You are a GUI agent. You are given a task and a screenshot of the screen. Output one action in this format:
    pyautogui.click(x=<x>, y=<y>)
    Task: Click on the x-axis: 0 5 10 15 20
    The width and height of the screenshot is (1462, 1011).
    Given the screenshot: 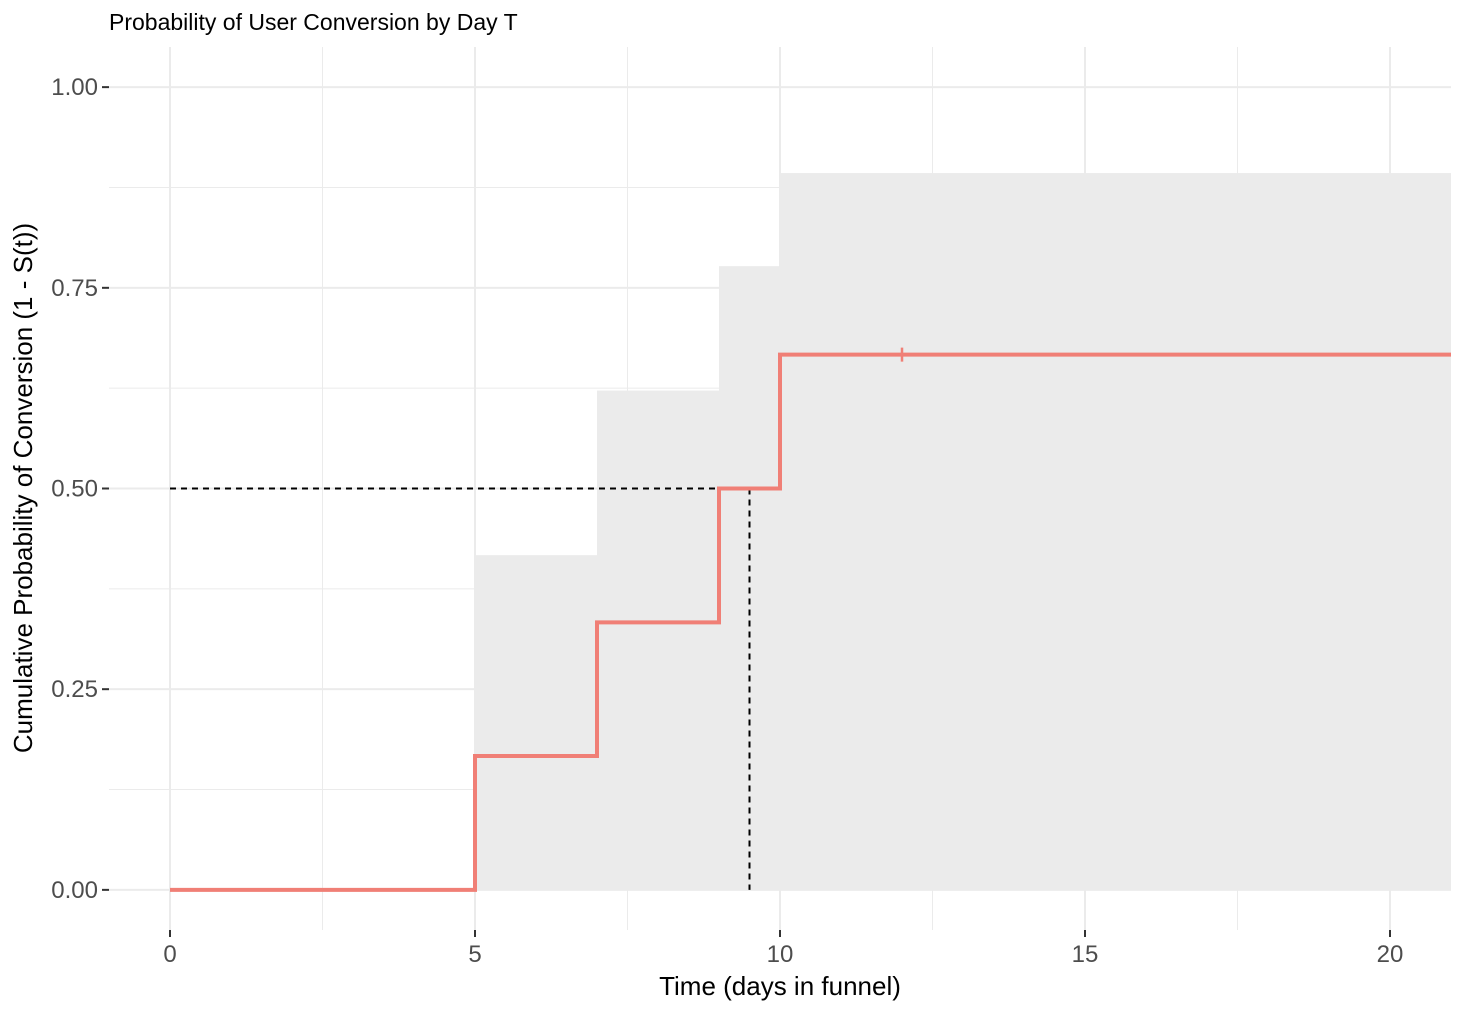 What is the action you would take?
    pyautogui.click(x=783, y=949)
    